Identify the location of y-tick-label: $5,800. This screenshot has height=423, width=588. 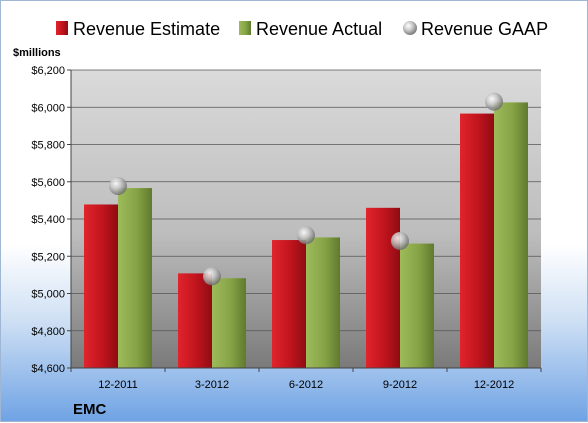
(48, 146).